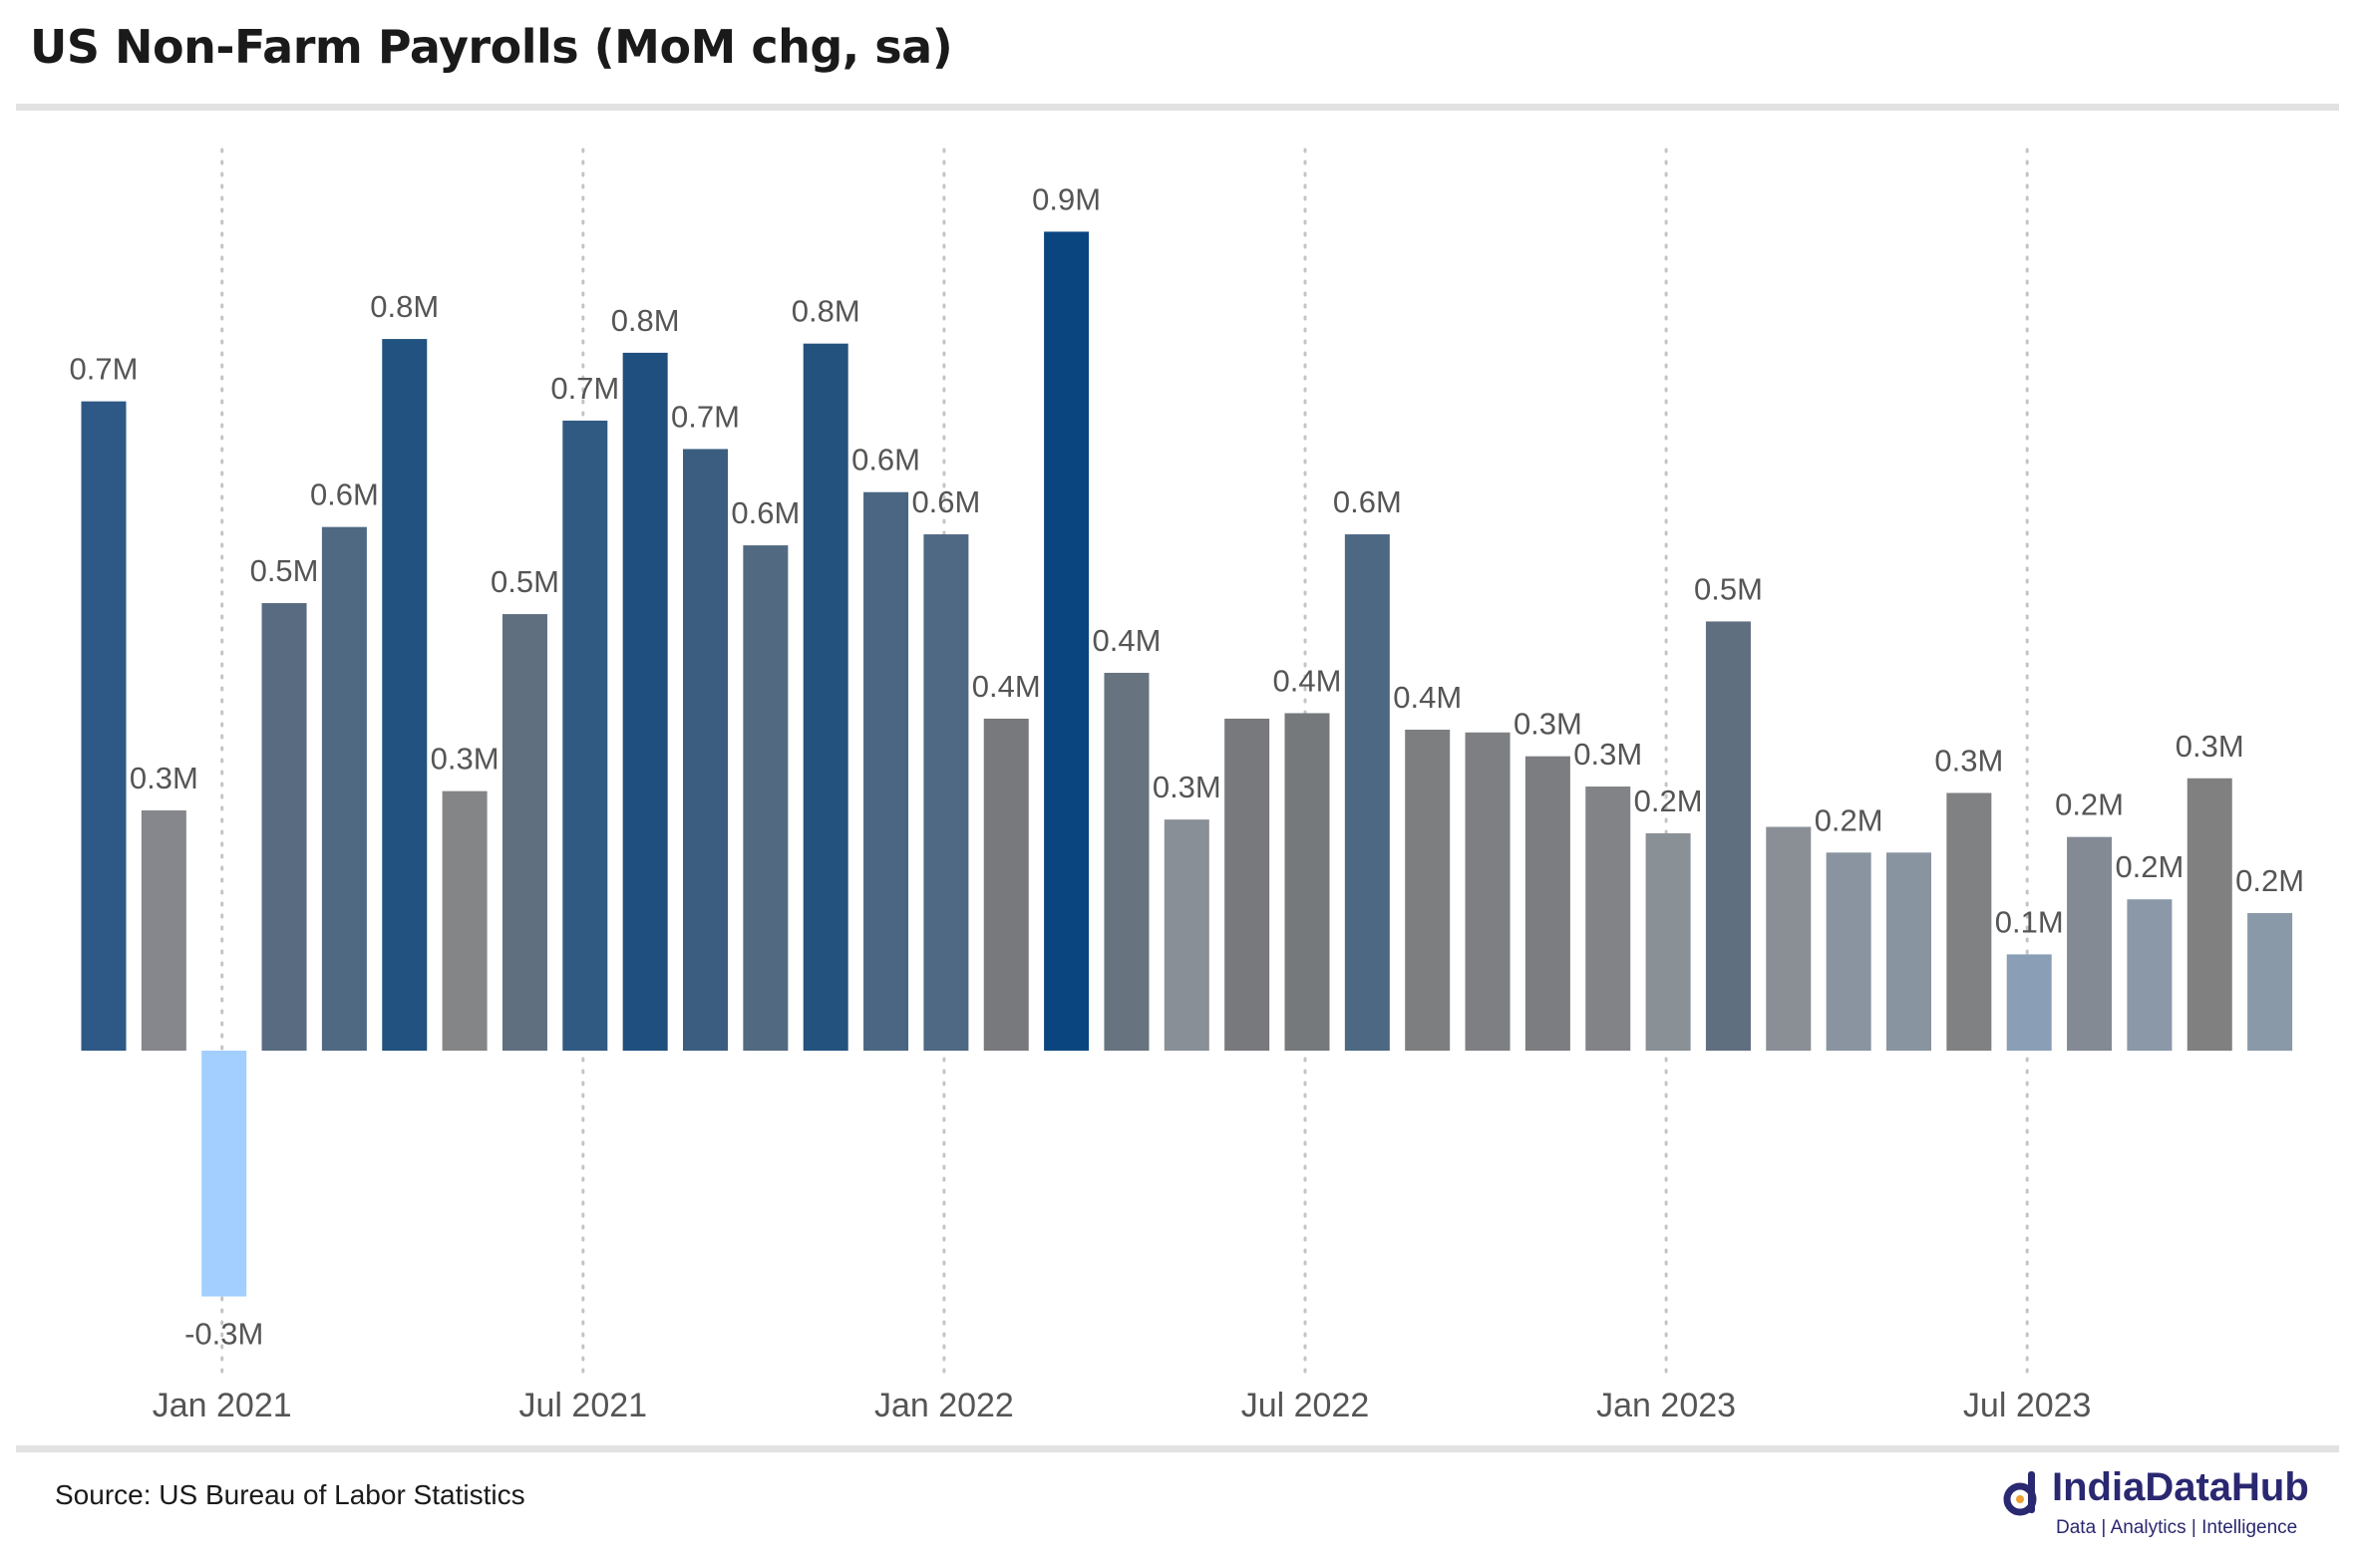 Image resolution: width=2355 pixels, height=1568 pixels. I want to click on data-label-27: 0.5M, so click(1728, 588).